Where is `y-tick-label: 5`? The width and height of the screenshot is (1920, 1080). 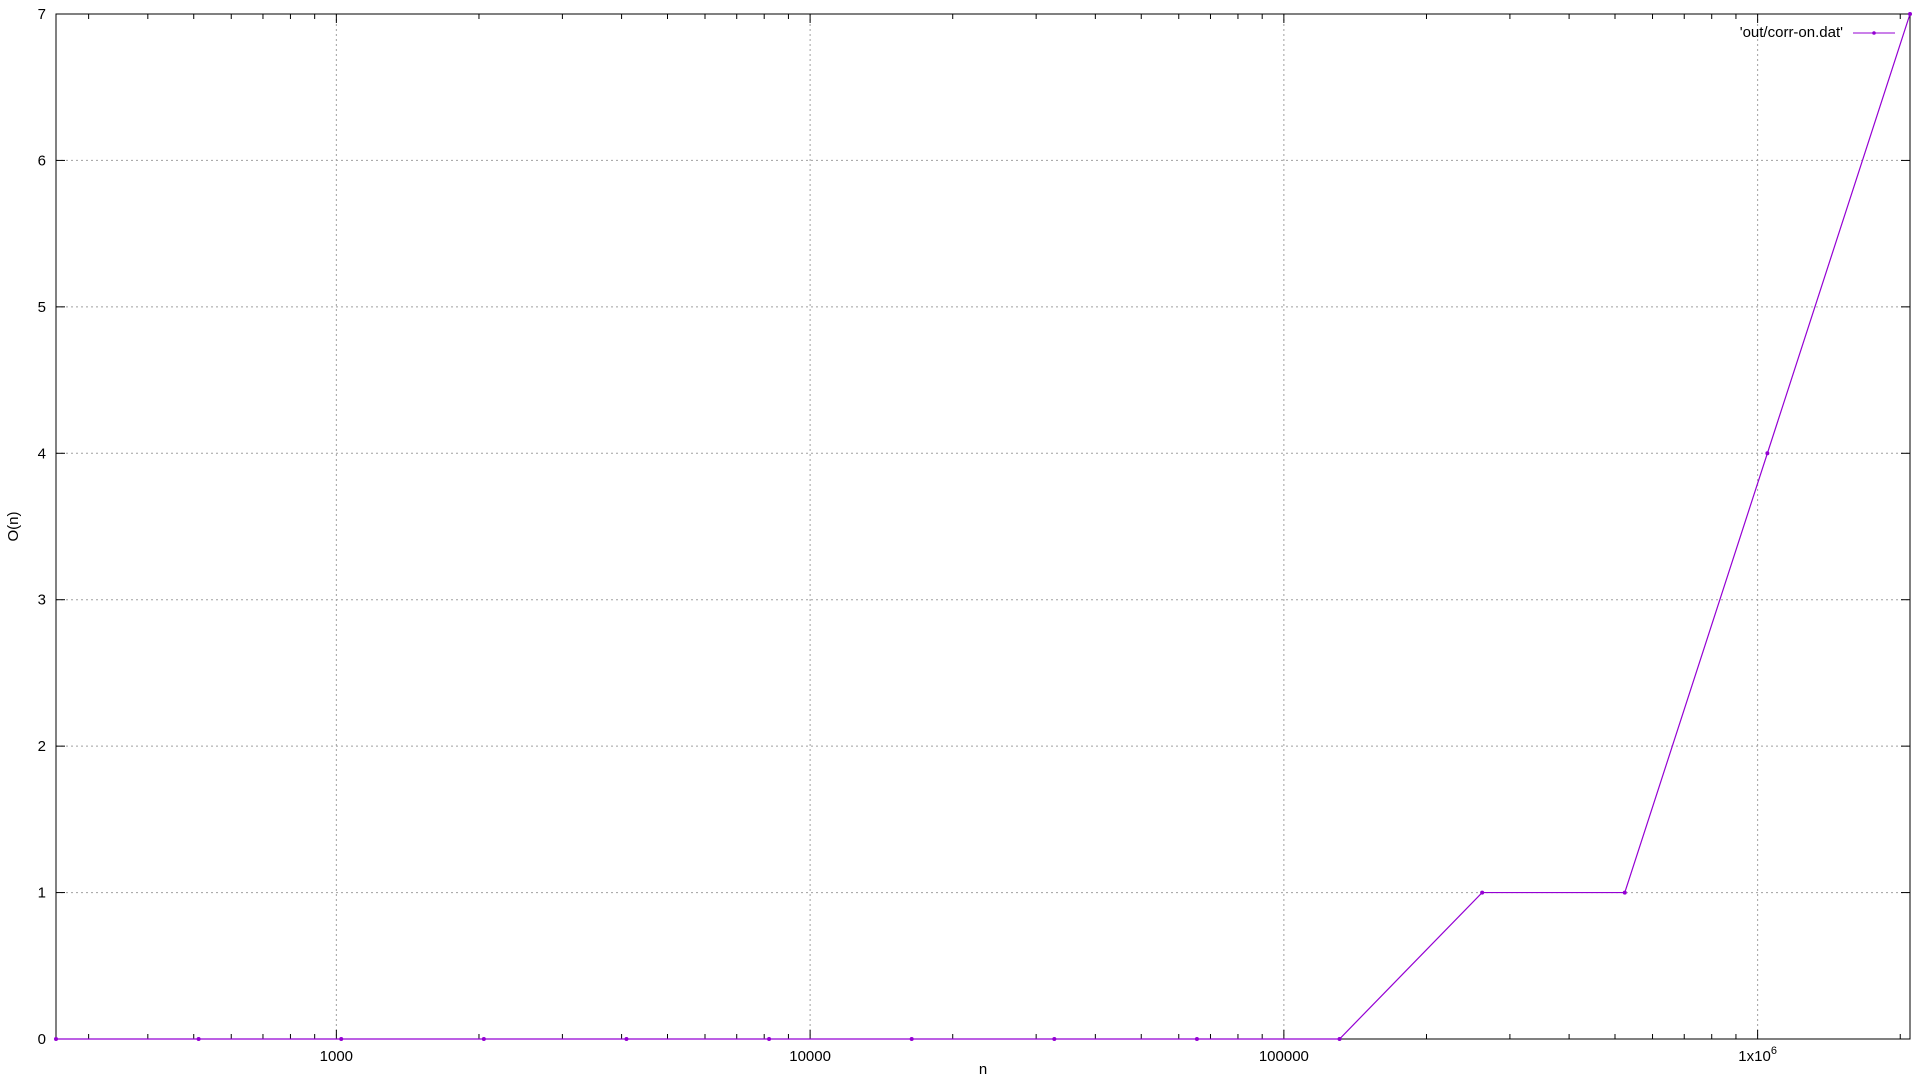 y-tick-label: 5 is located at coordinates (42, 307).